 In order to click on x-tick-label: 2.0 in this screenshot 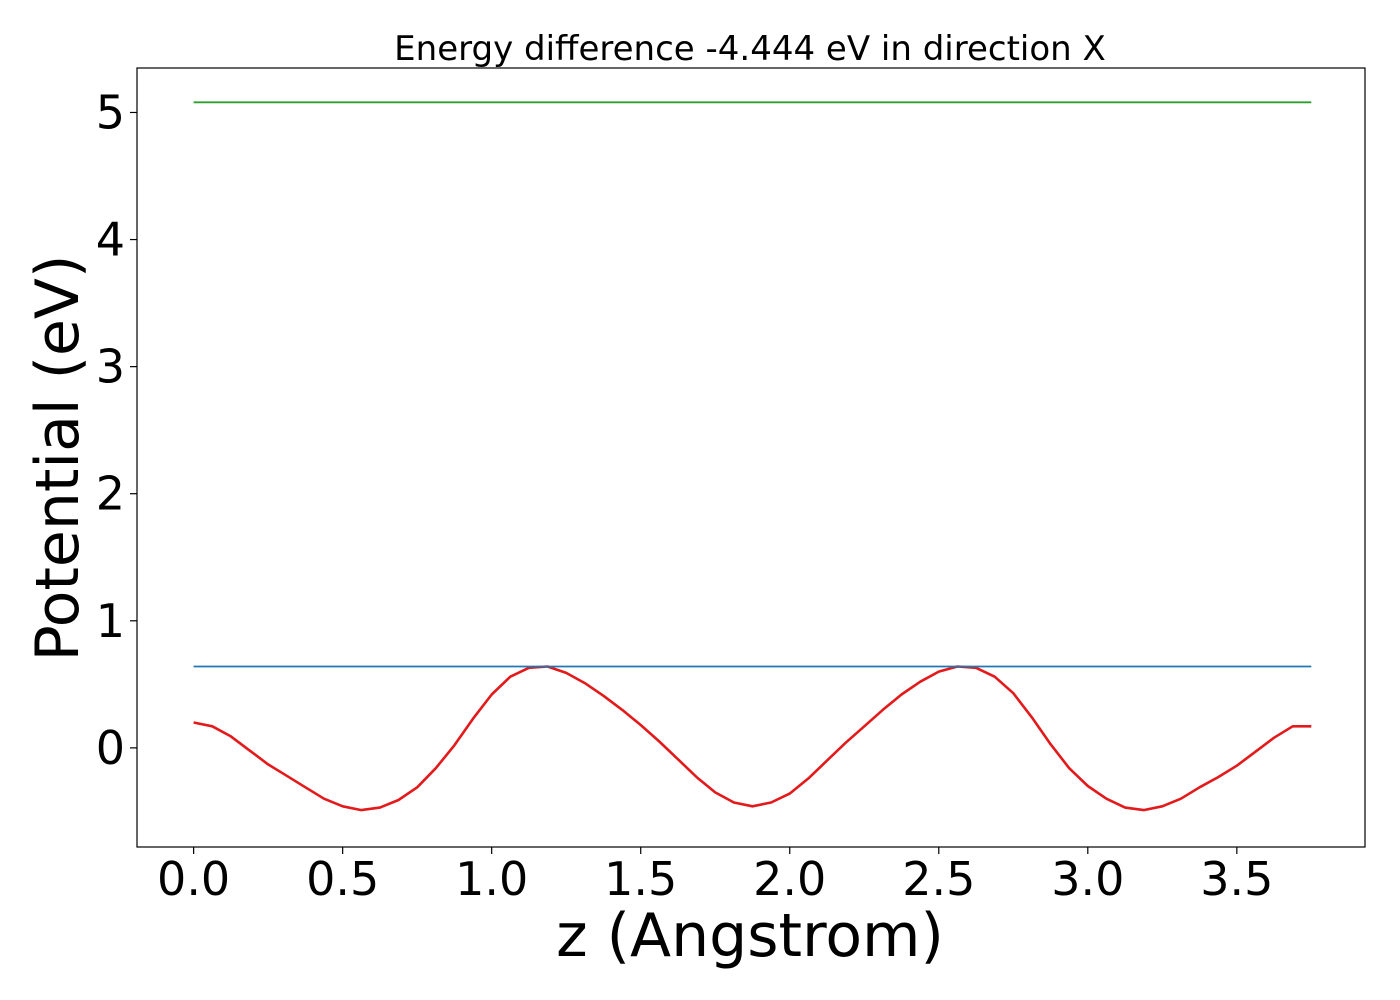, I will do `click(789, 879)`.